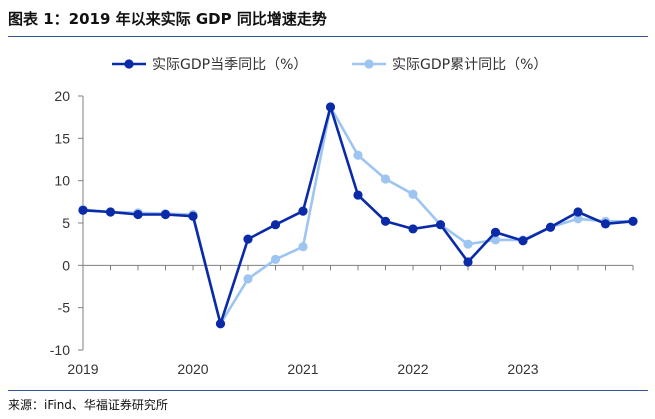 The image size is (655, 419). What do you see at coordinates (88, 405) in the screenshot?
I see `source-note: 来源：iFind、华福证券研究所` at bounding box center [88, 405].